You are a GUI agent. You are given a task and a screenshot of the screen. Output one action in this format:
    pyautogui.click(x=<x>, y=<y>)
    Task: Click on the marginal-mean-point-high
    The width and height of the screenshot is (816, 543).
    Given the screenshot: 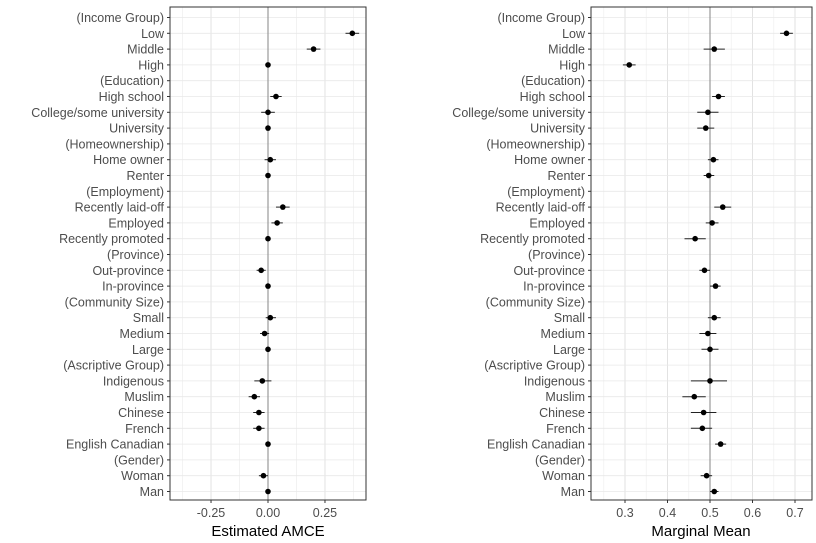 What is the action you would take?
    pyautogui.click(x=629, y=65)
    